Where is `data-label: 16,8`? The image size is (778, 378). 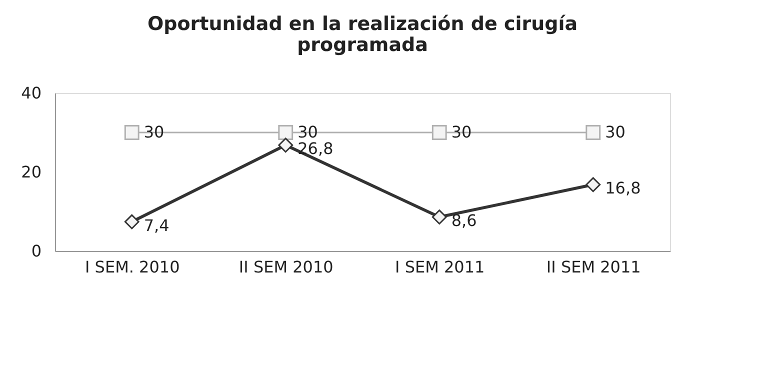
data-label: 16,8 is located at coordinates (623, 188).